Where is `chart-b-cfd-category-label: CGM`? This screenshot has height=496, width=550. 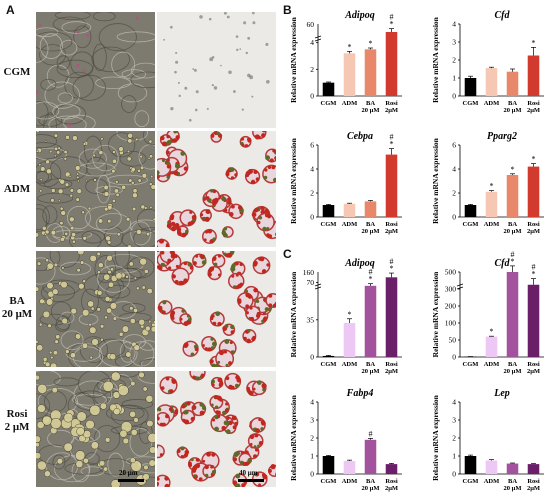 chart-b-cfd-category-label: CGM is located at coordinates (471, 103).